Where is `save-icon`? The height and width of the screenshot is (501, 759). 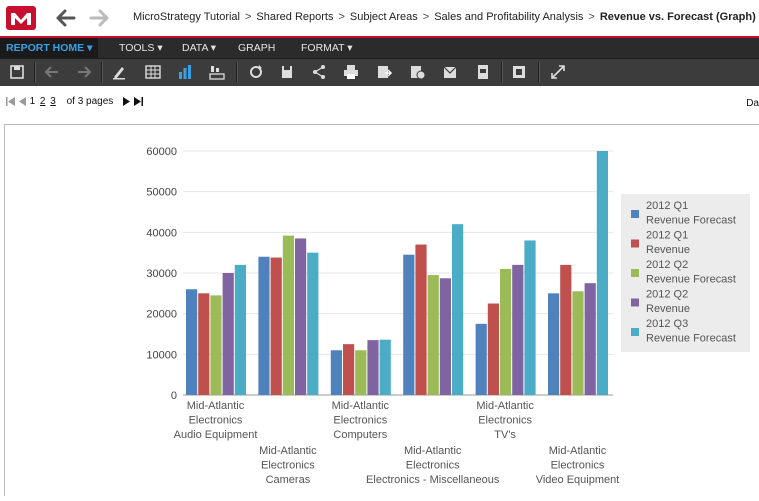
save-icon is located at coordinates (17, 72).